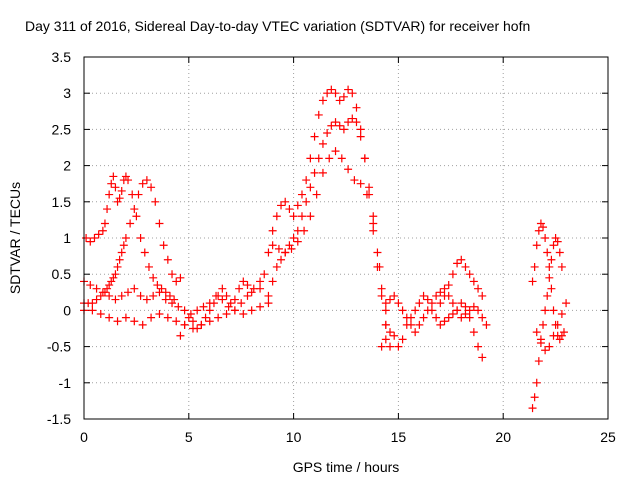 The height and width of the screenshot is (480, 640). Describe the element at coordinates (432, 326) in the screenshot. I see `series-track-i` at that location.